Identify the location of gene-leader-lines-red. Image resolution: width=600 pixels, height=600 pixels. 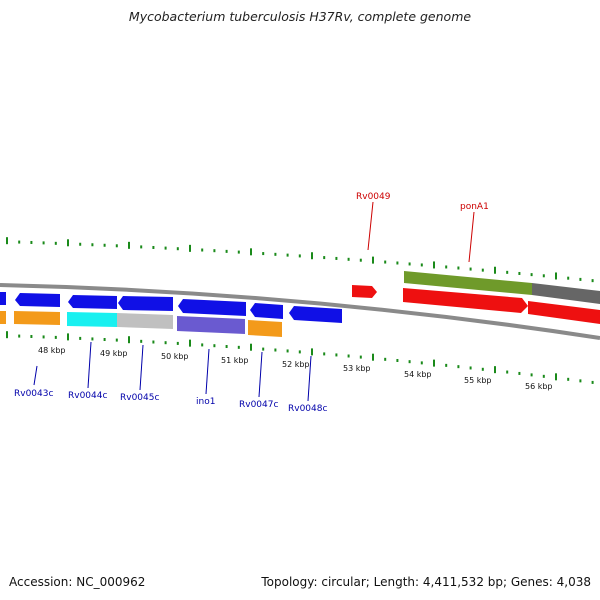
(421, 232).